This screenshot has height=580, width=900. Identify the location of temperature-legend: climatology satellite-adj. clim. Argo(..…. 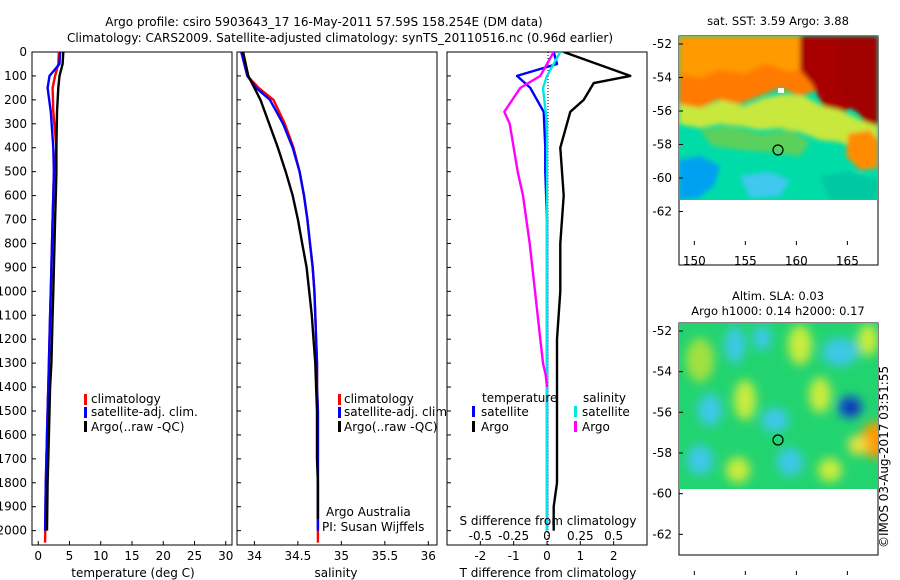
(141, 413).